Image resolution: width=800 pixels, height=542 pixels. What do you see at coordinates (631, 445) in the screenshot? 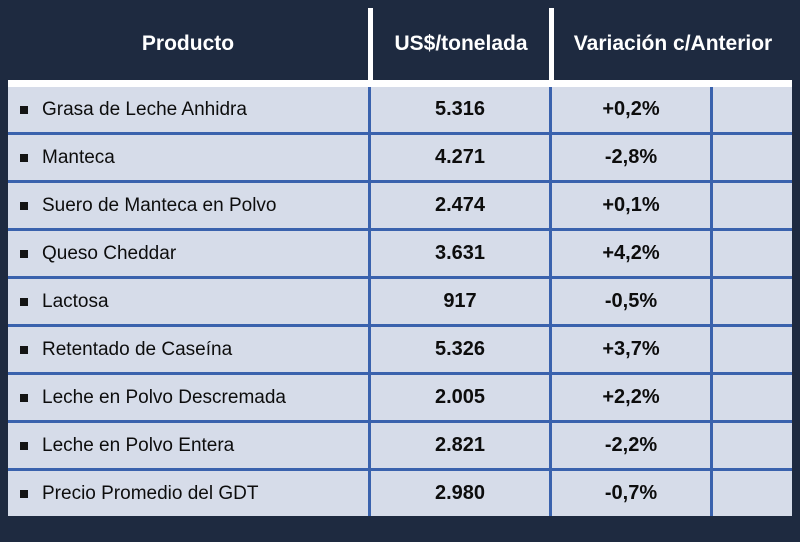
I see `variation-value: -2,2%` at bounding box center [631, 445].